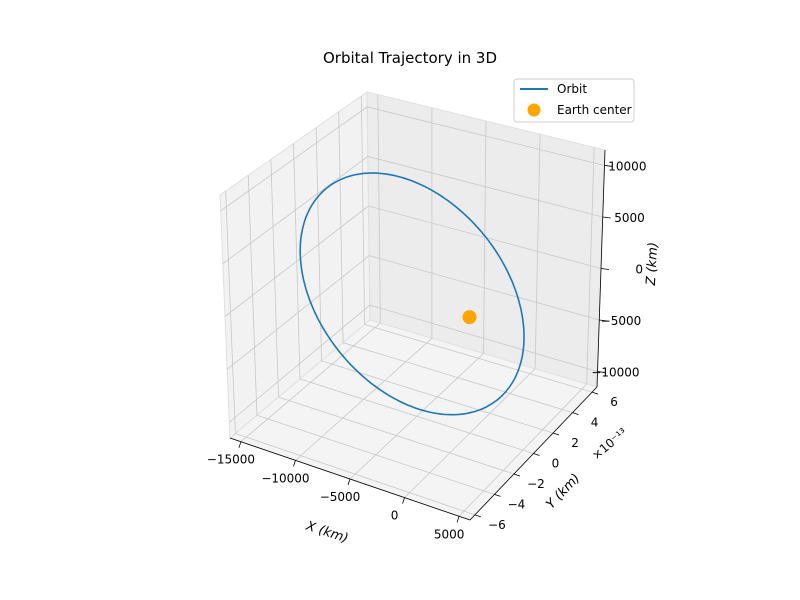  I want to click on x-tick-label: −10000, so click(285, 478).